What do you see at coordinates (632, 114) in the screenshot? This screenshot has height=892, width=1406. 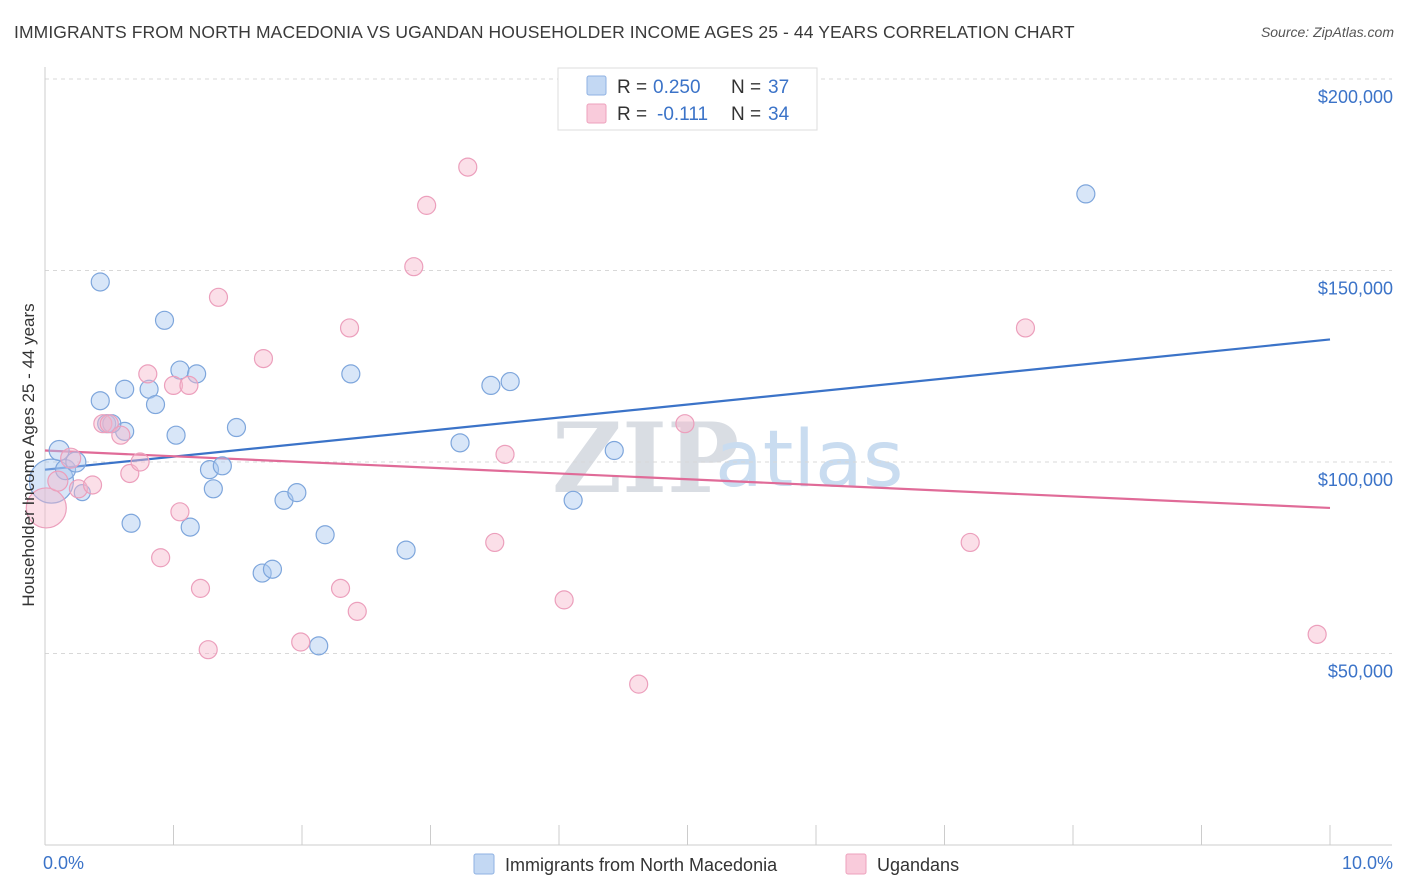 I see `legend-r-label-2: R =` at bounding box center [632, 114].